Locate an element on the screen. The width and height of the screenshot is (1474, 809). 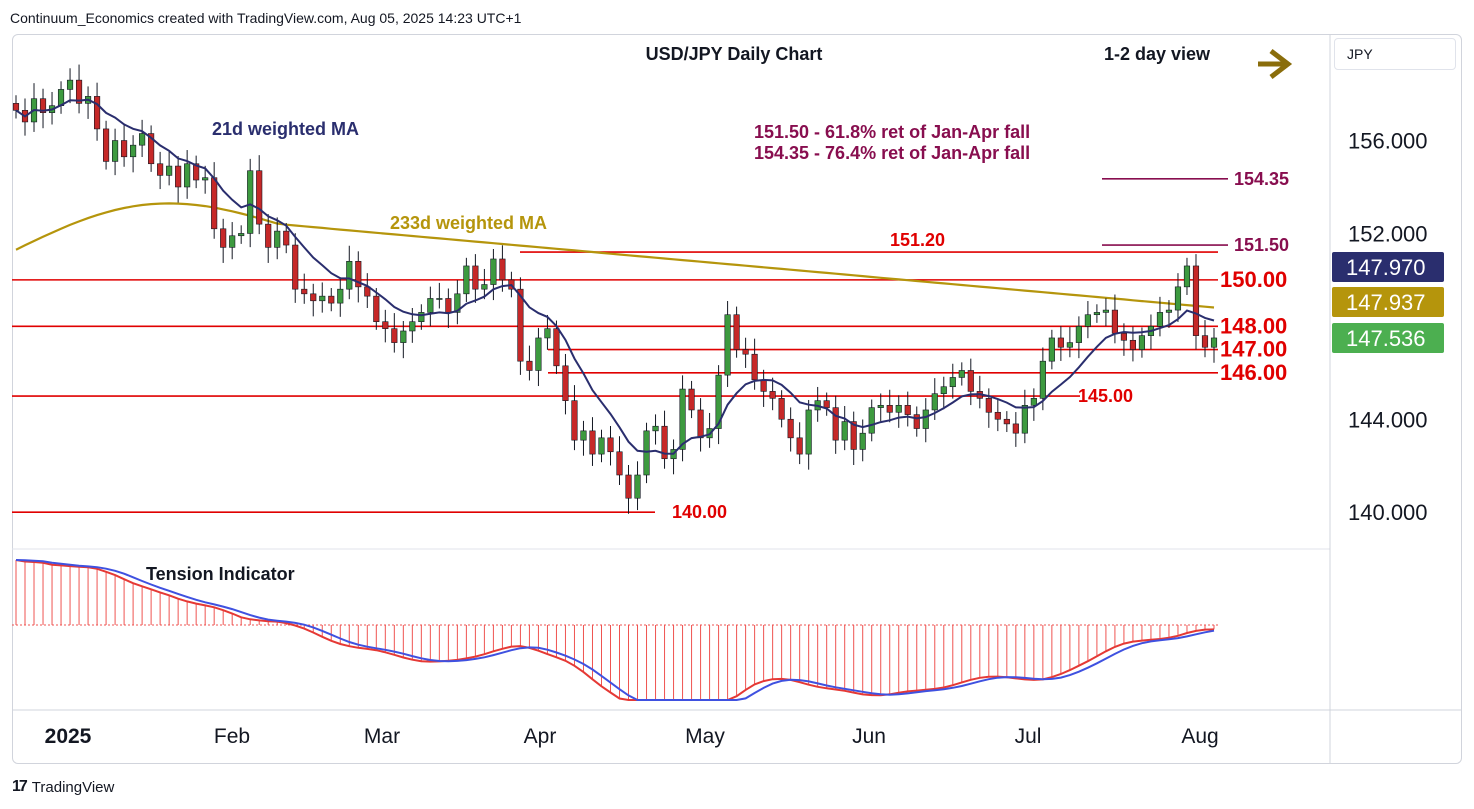
price-badge-label: 147.937 is located at coordinates (1386, 302).